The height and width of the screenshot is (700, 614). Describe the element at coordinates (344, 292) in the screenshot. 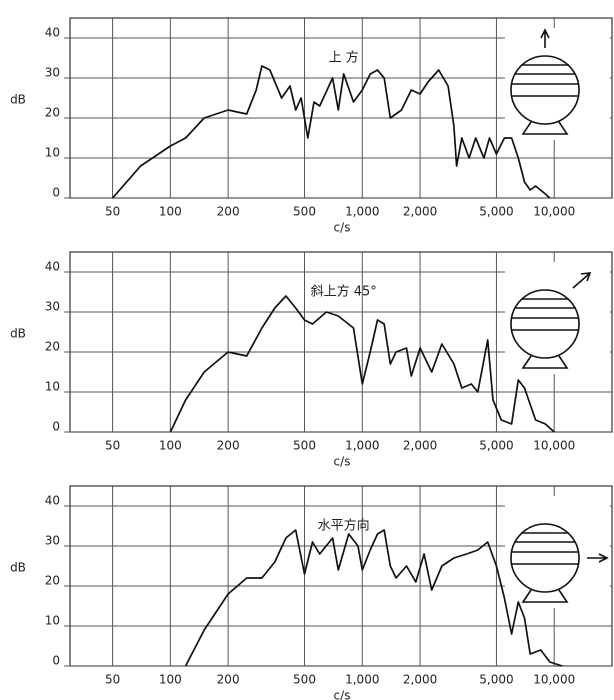

I see `chart-title: 斜上方 45°` at that location.